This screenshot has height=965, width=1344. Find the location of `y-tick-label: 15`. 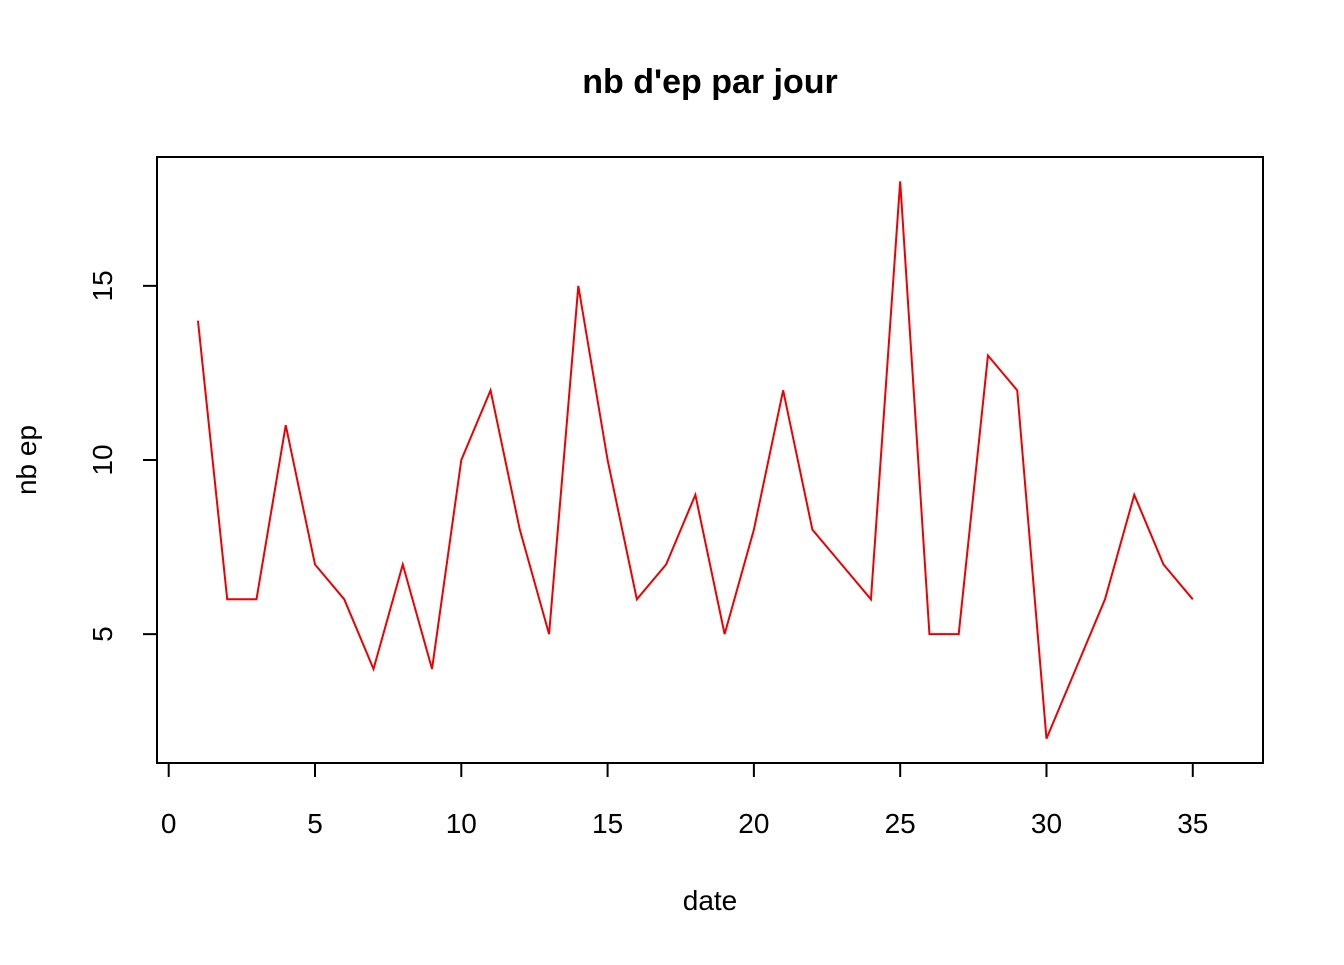

y-tick-label: 15 is located at coordinates (102, 285).